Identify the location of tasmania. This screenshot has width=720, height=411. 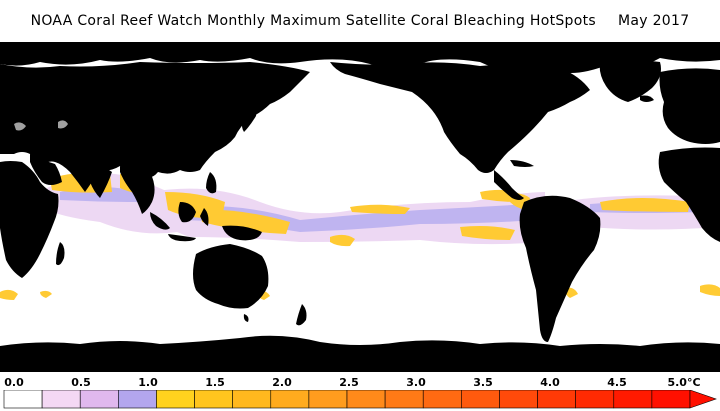
(246, 318).